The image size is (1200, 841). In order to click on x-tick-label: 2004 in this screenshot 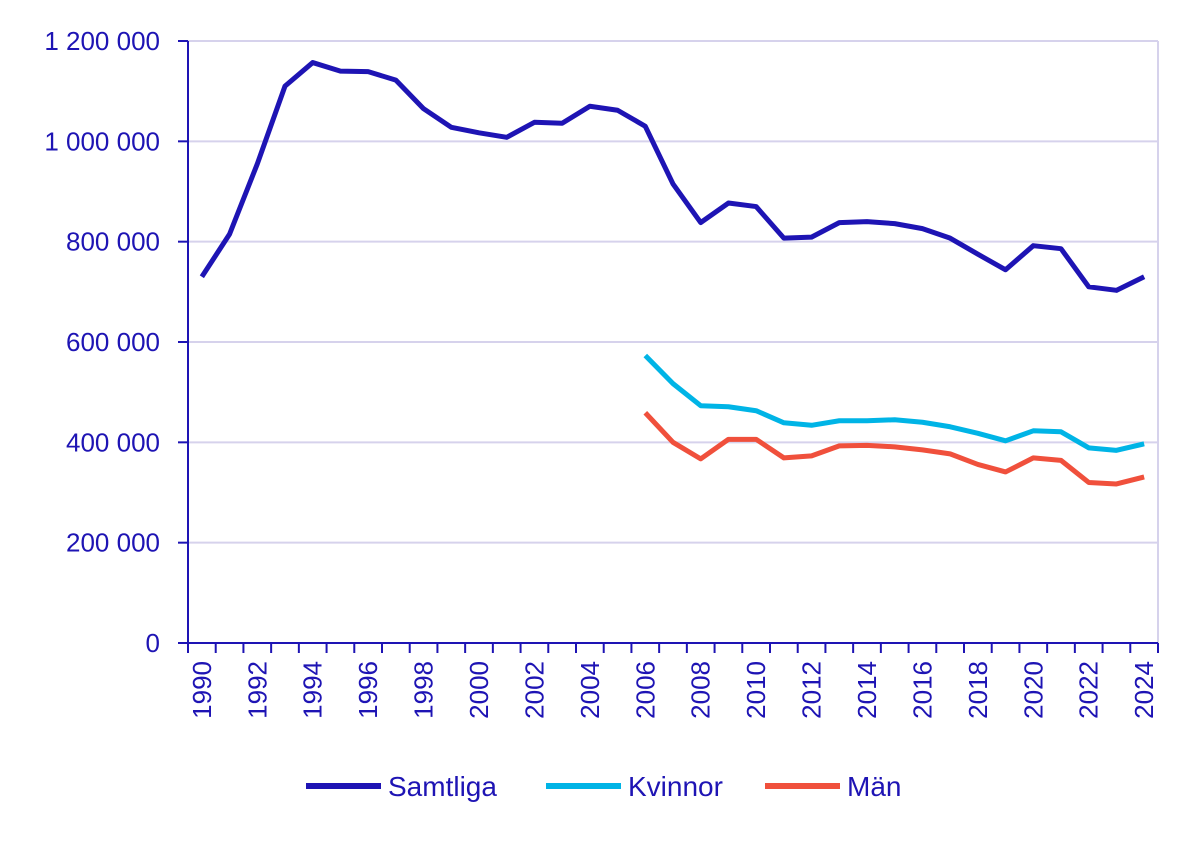, I will do `click(590, 690)`.